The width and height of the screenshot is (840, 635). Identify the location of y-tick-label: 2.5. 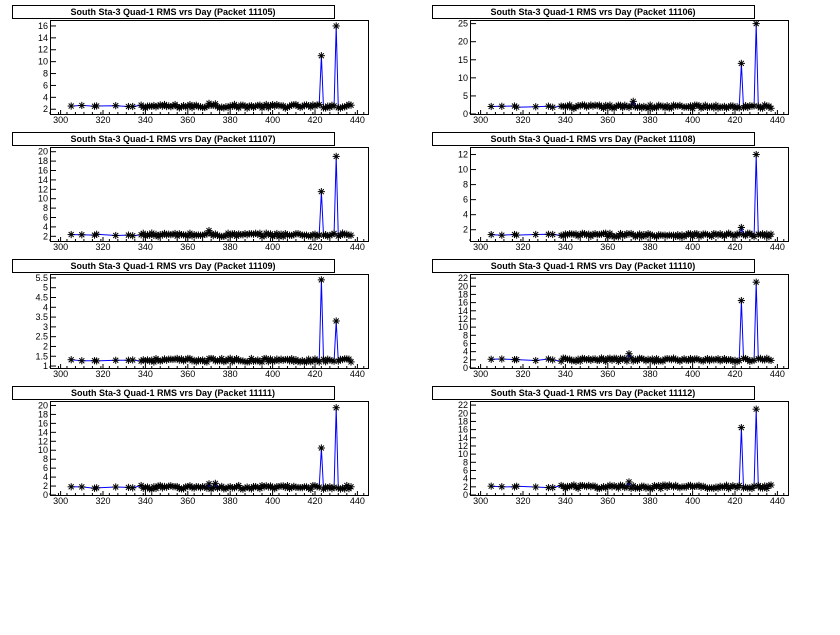
(41, 337).